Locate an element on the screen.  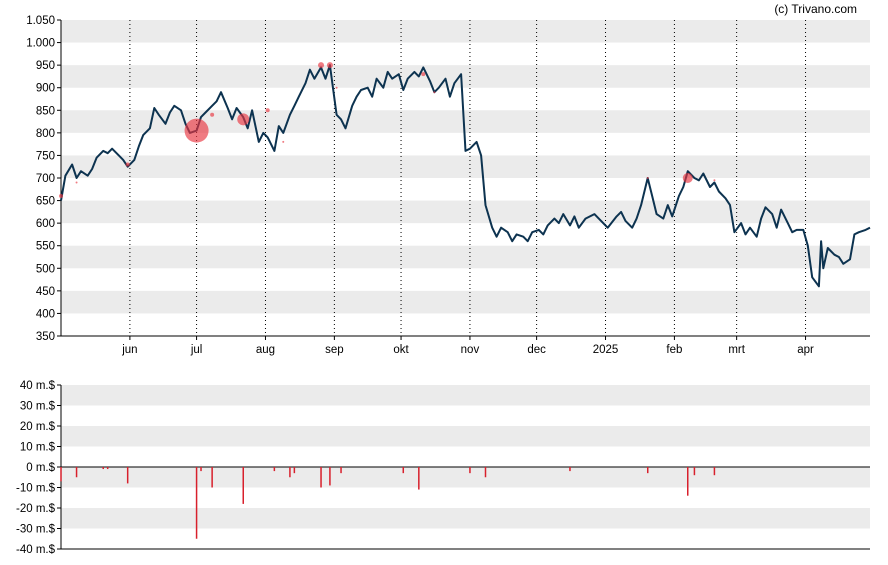
y-tick-label: 800 is located at coordinates (45, 134).